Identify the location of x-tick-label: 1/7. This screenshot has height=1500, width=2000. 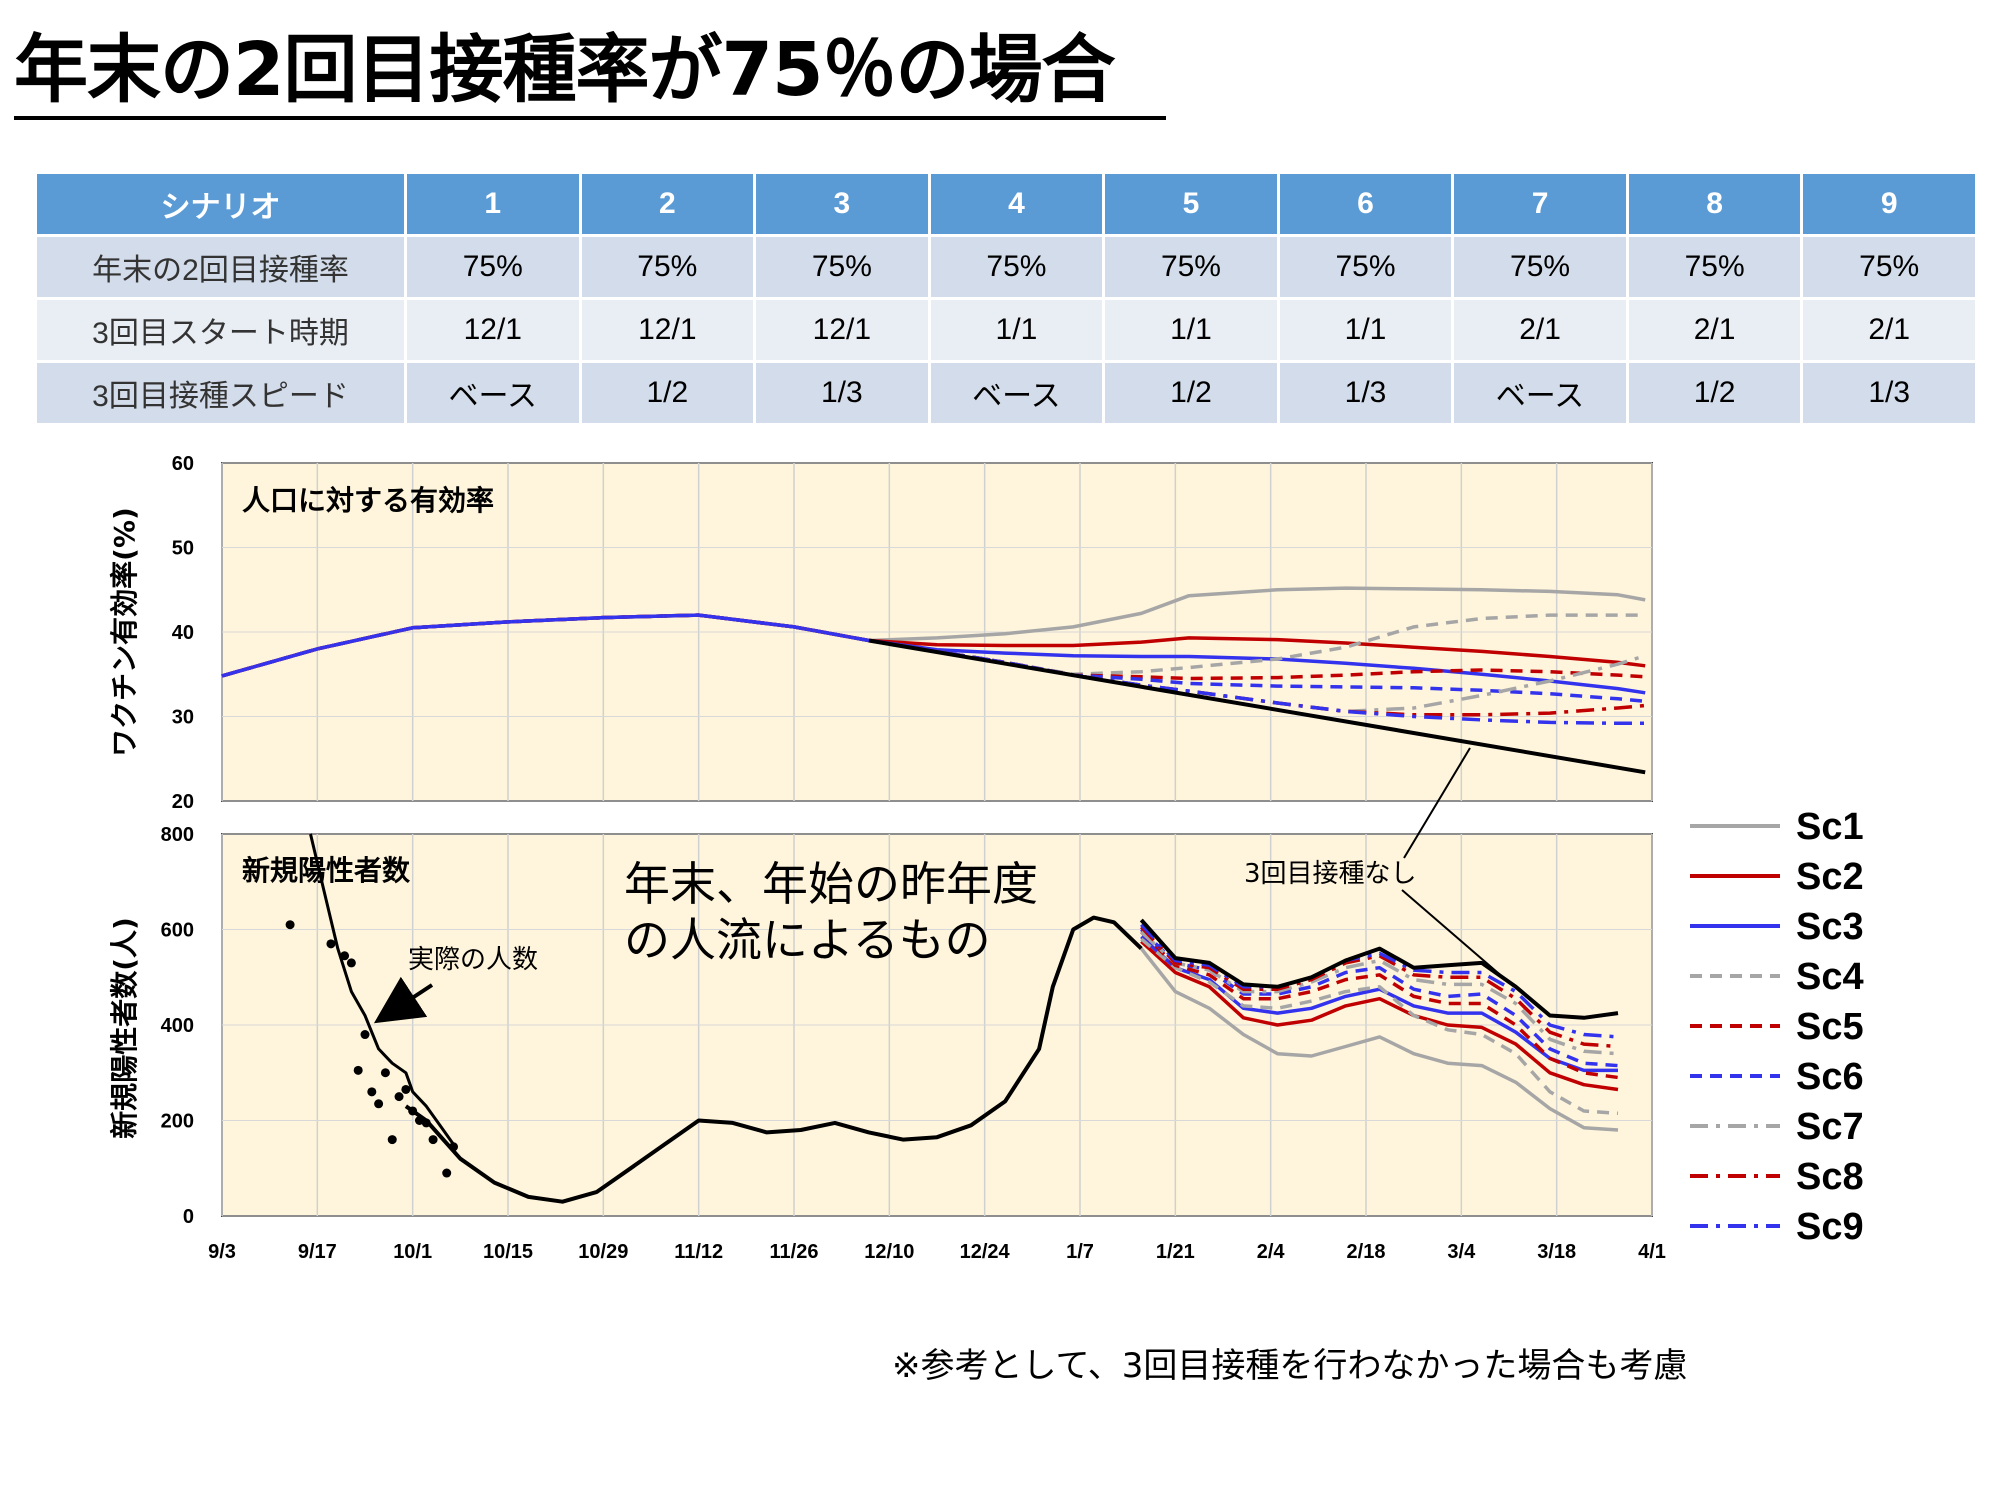
(1080, 1252).